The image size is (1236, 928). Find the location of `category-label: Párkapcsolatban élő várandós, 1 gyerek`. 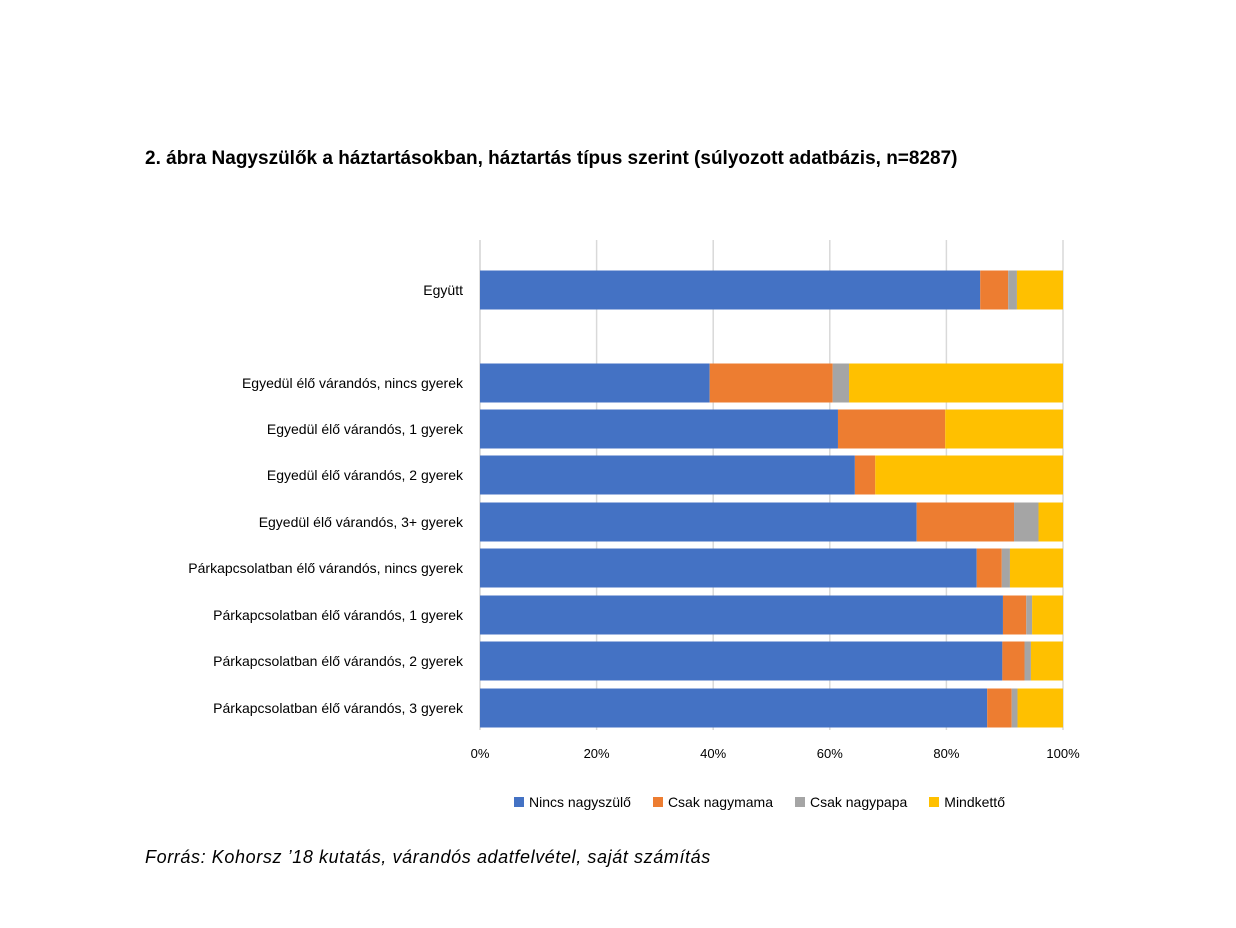

category-label: Párkapcsolatban élő várandós, 1 gyerek is located at coordinates (338, 615).